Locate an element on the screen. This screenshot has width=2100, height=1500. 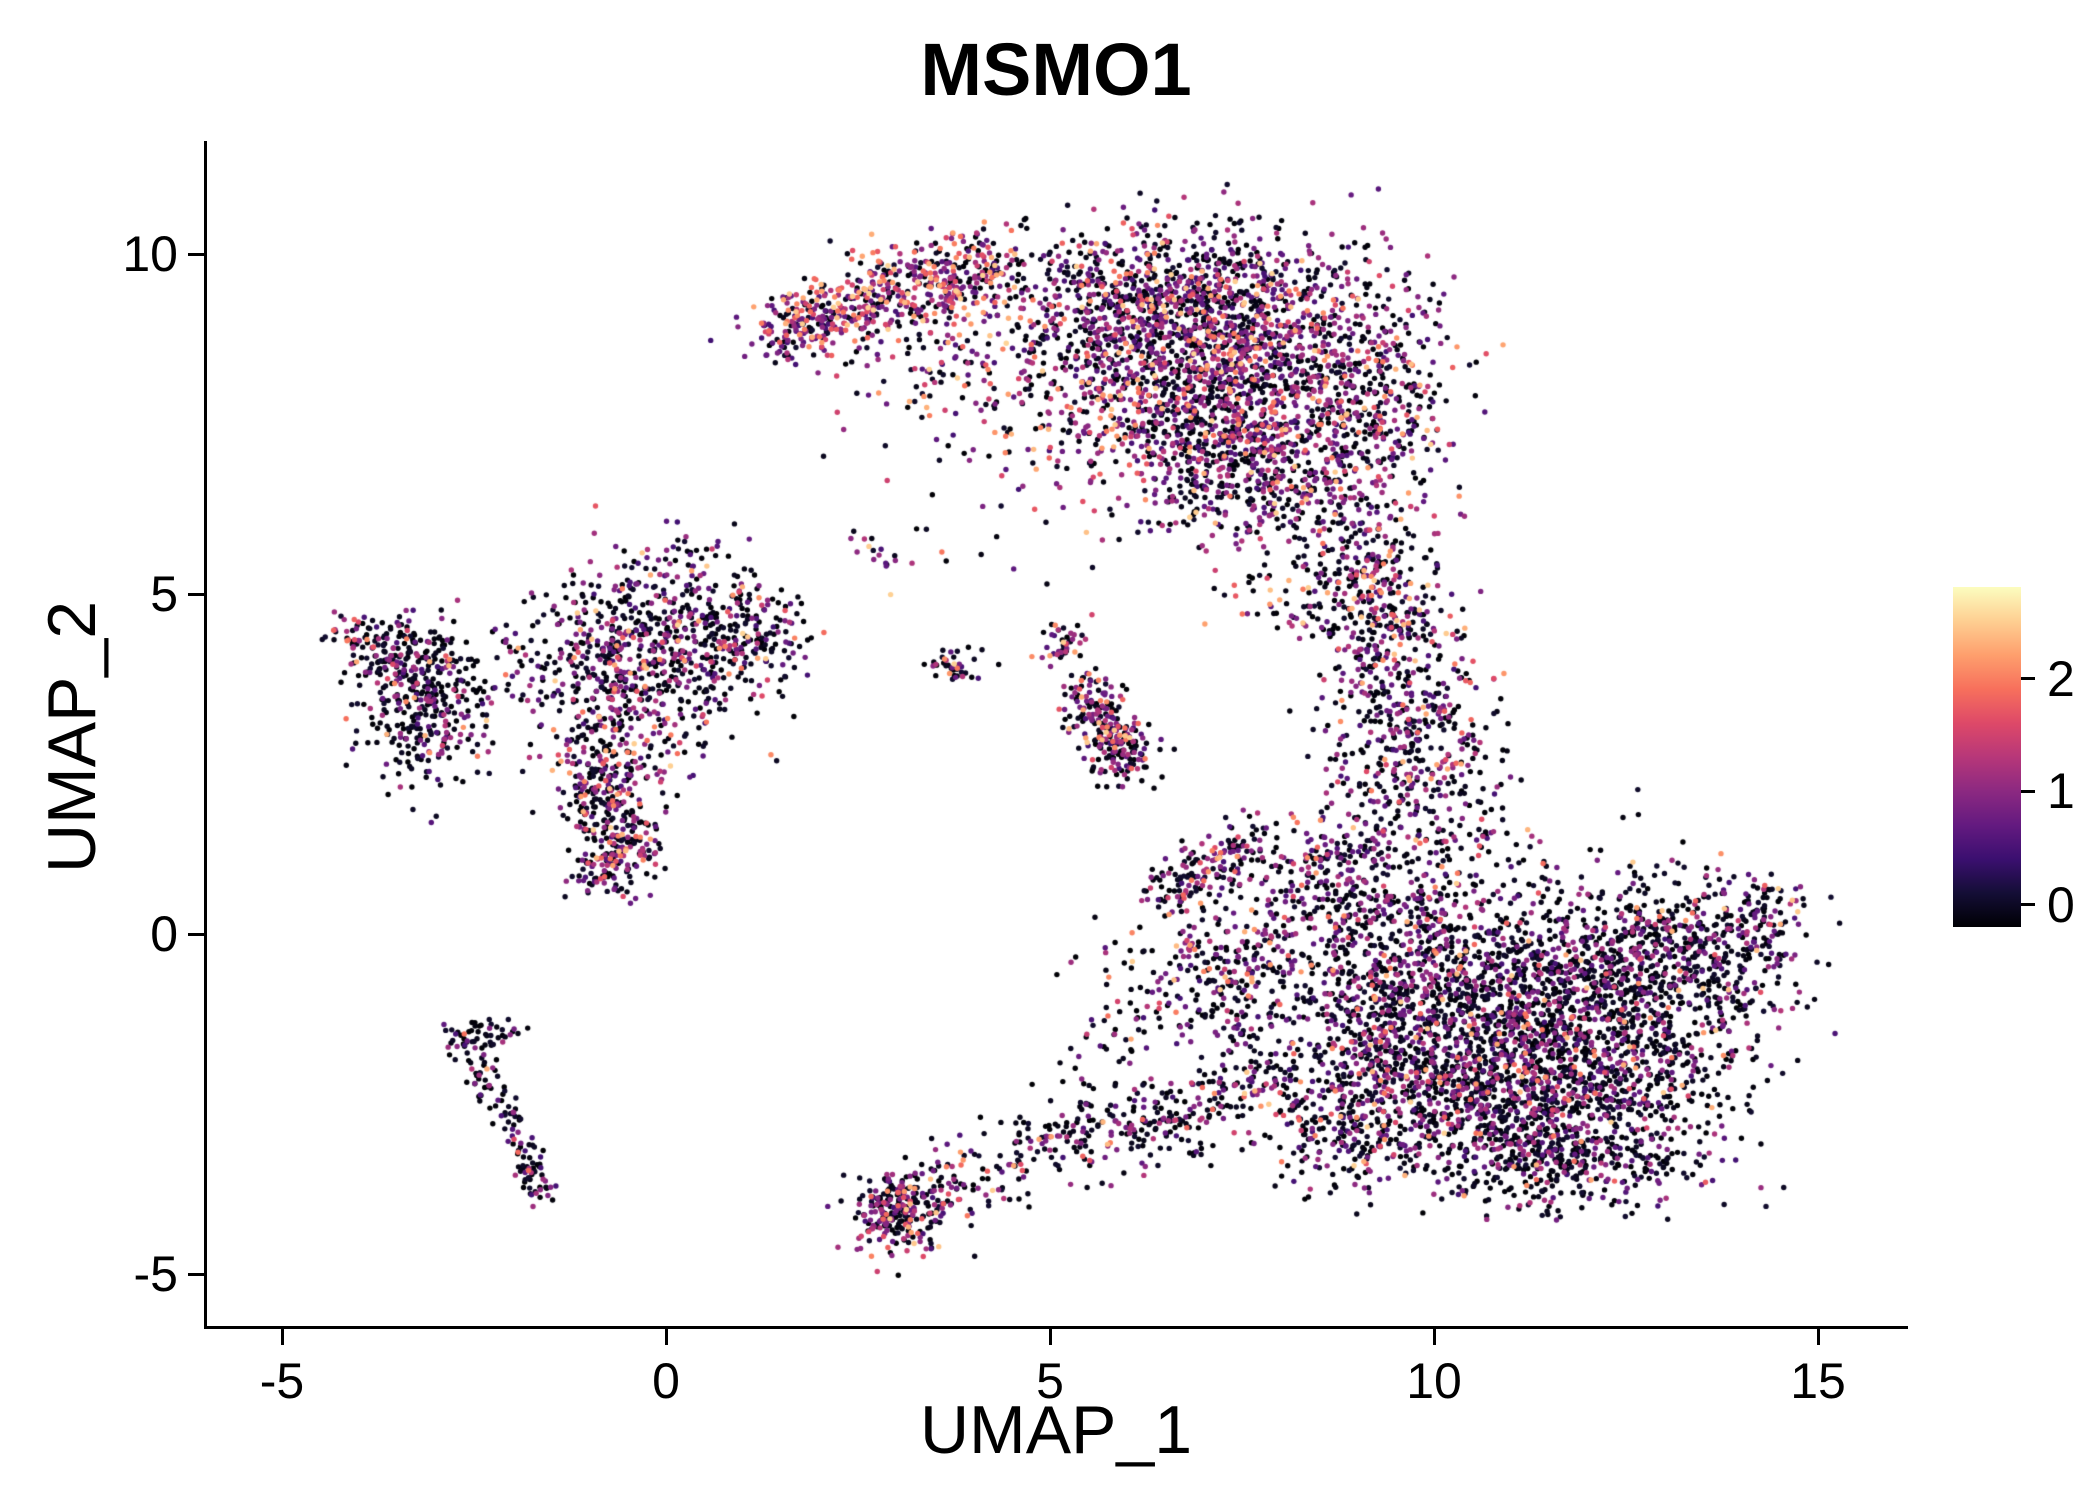
colorbar-gradient is located at coordinates (1987, 757).